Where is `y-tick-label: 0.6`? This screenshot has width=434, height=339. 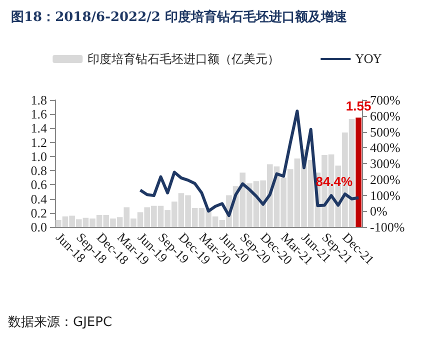 y-tick-label: 0.6 is located at coordinates (39, 184).